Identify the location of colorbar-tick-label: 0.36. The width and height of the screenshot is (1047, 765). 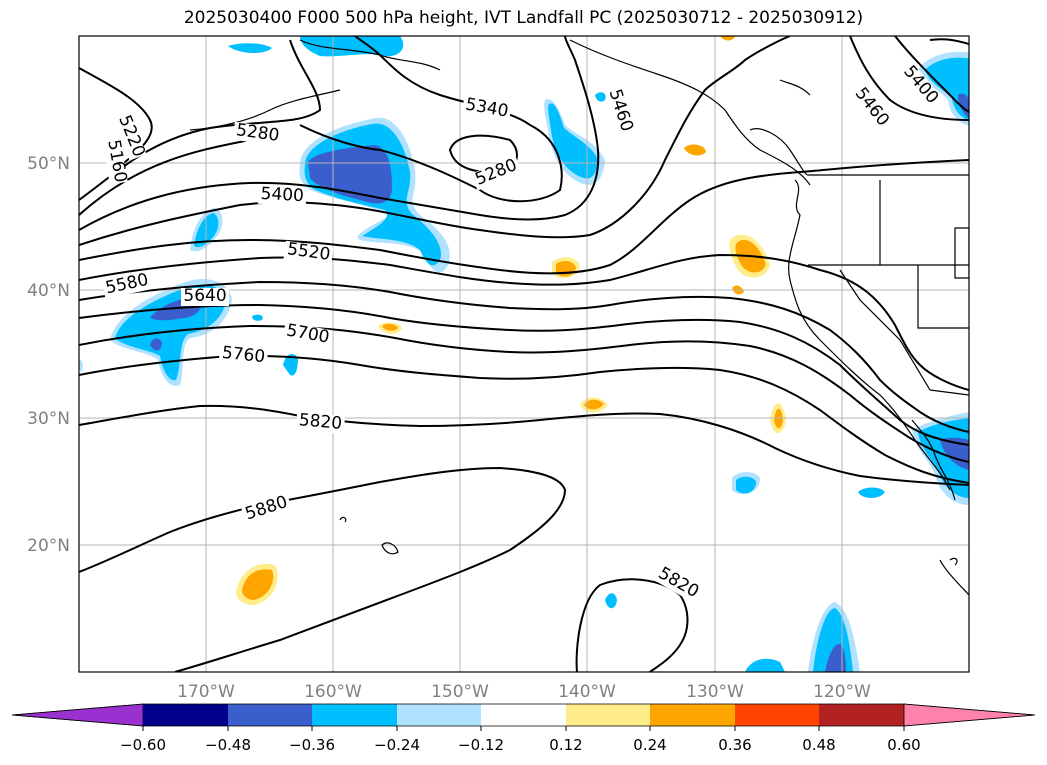
(734, 745).